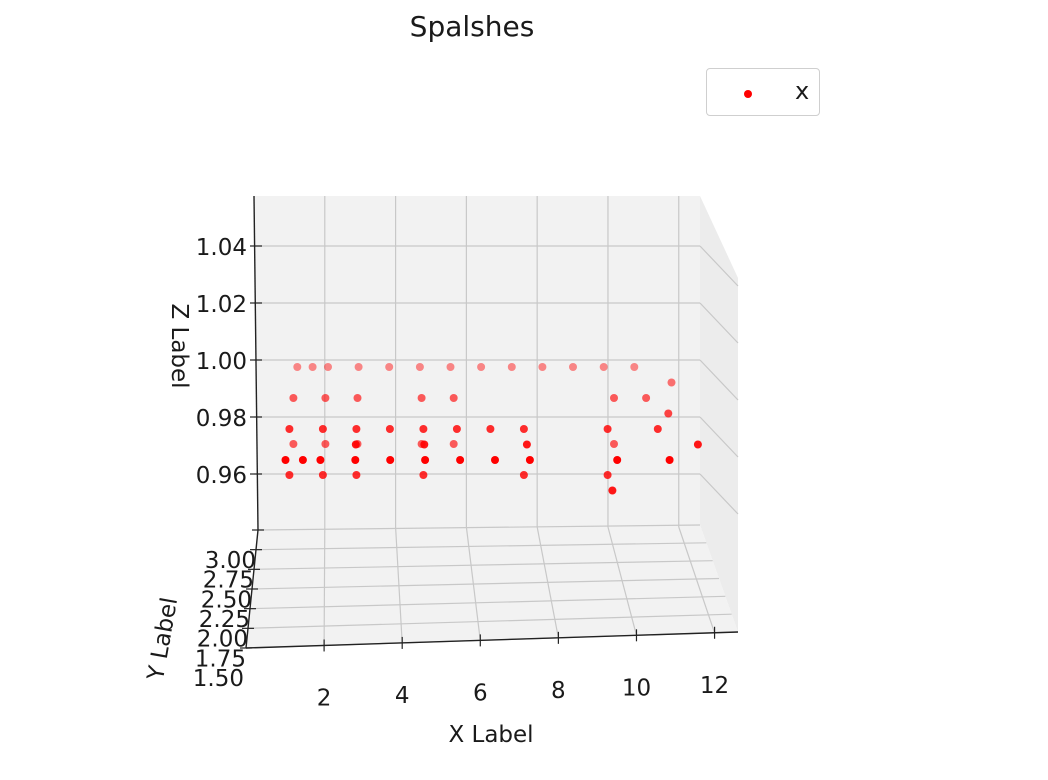  Describe the element at coordinates (221, 305) in the screenshot. I see `z-tick-label: 1.02` at that location.